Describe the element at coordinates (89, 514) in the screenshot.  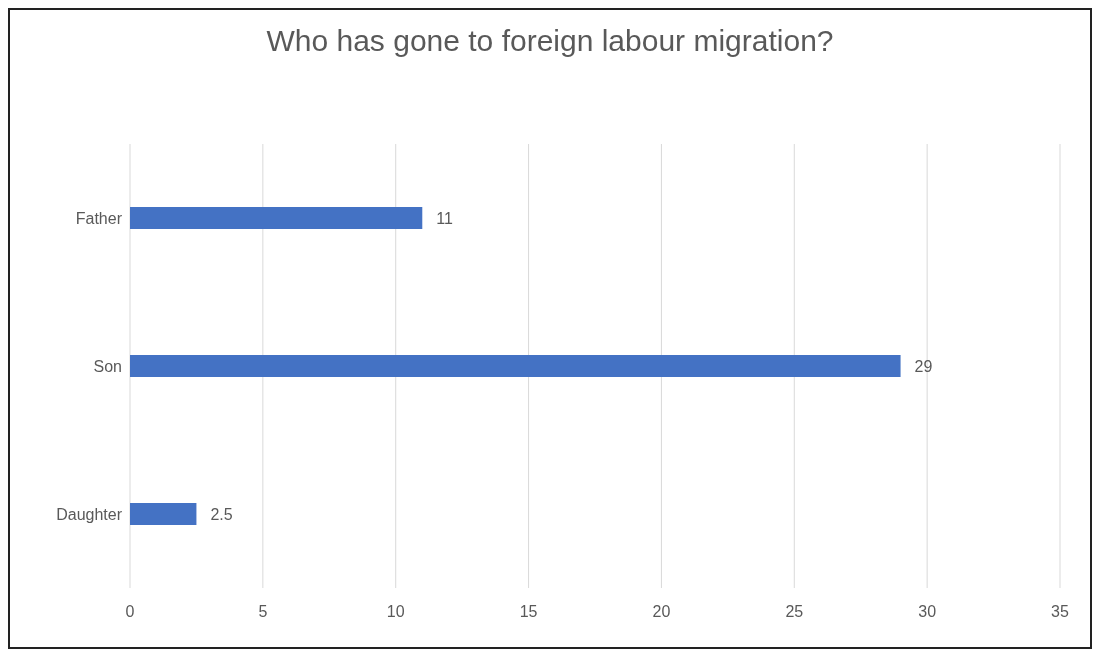
I see `y-tick-label: Daughter` at that location.